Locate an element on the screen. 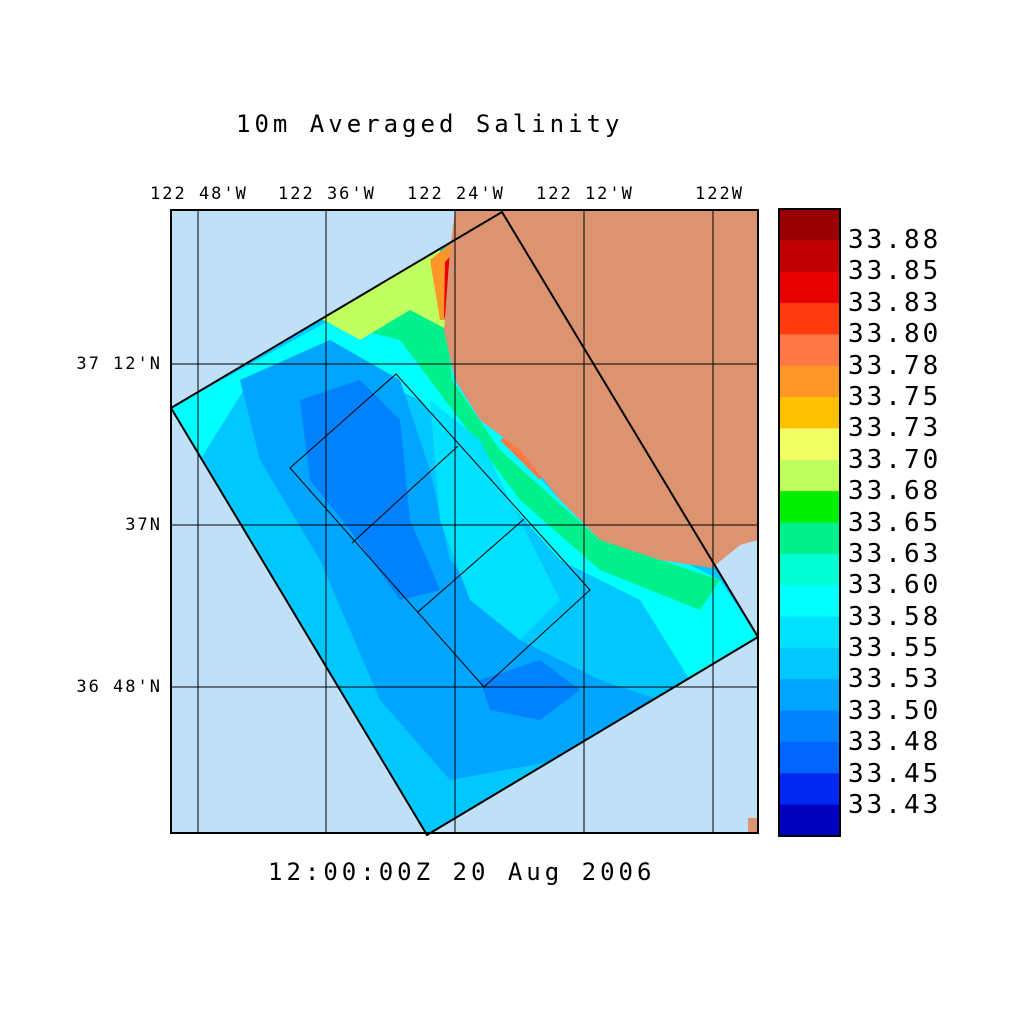  y-tick-label: 36 48'N is located at coordinates (119, 687).